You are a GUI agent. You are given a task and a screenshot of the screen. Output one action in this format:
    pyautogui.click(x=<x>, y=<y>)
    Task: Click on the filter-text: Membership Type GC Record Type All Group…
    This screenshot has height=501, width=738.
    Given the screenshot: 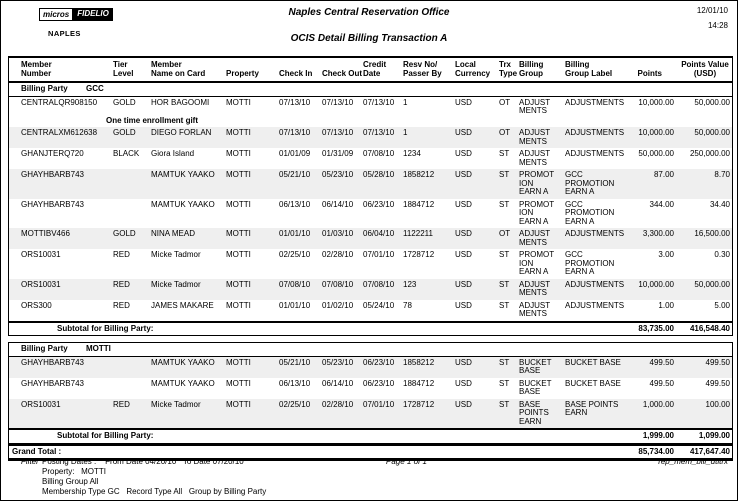 What is the action you would take?
    pyautogui.click(x=154, y=491)
    